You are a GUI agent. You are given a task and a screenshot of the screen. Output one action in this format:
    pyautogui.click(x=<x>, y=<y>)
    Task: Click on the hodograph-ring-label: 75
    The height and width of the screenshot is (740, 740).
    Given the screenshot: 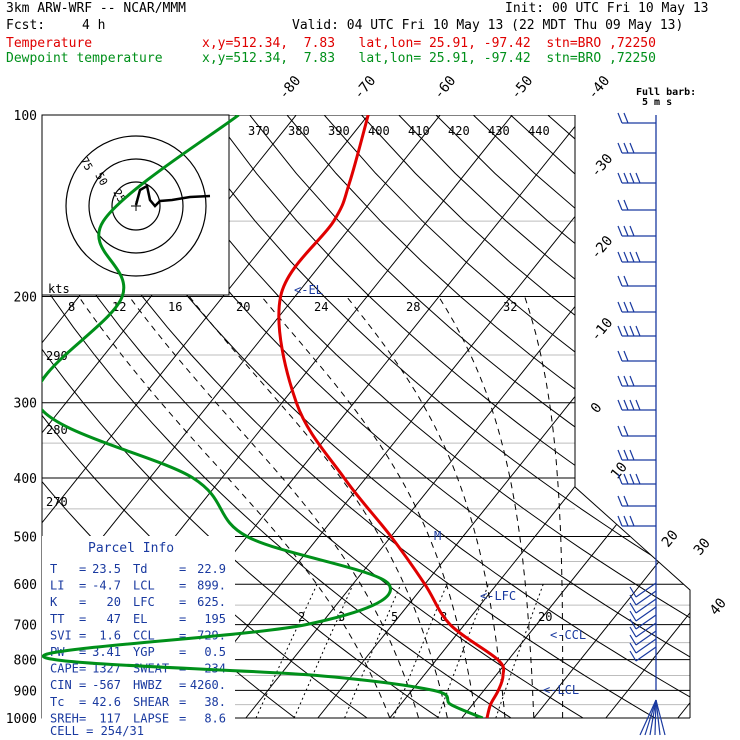 What is the action you would take?
    pyautogui.click(x=86, y=164)
    